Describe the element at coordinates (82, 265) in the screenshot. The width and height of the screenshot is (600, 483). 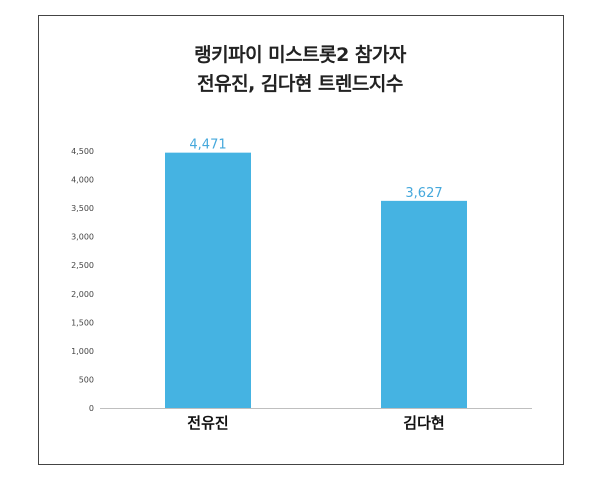
I see `y-tick-label: 2,500` at that location.